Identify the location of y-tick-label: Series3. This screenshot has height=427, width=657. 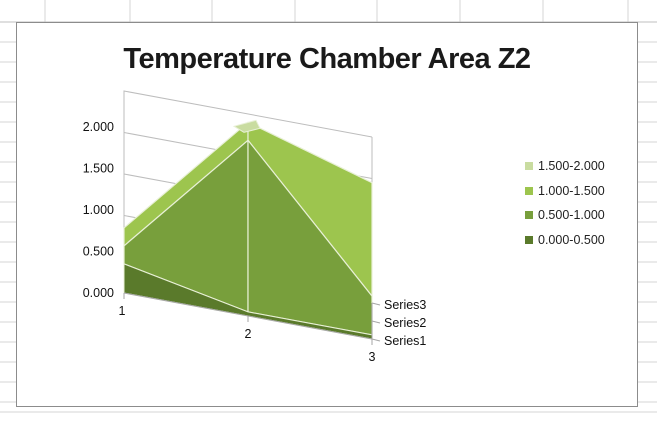
(405, 305).